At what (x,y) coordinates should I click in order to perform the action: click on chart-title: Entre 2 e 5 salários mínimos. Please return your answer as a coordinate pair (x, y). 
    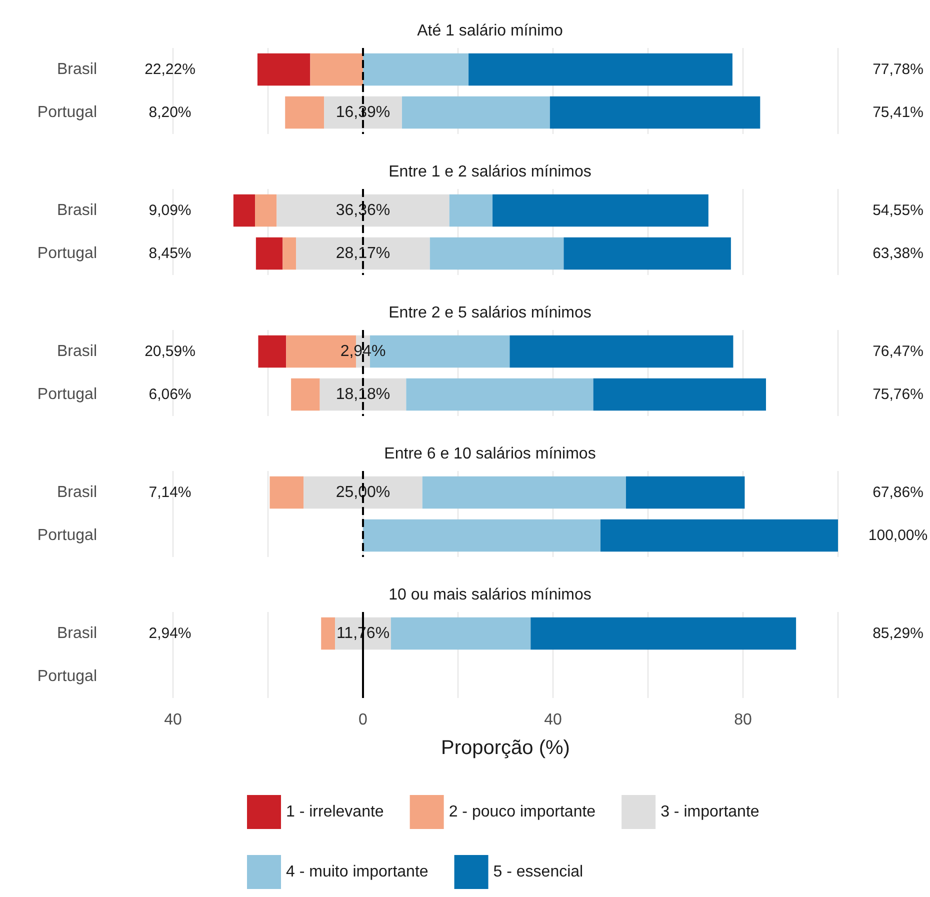
    Looking at the image, I should click on (490, 313).